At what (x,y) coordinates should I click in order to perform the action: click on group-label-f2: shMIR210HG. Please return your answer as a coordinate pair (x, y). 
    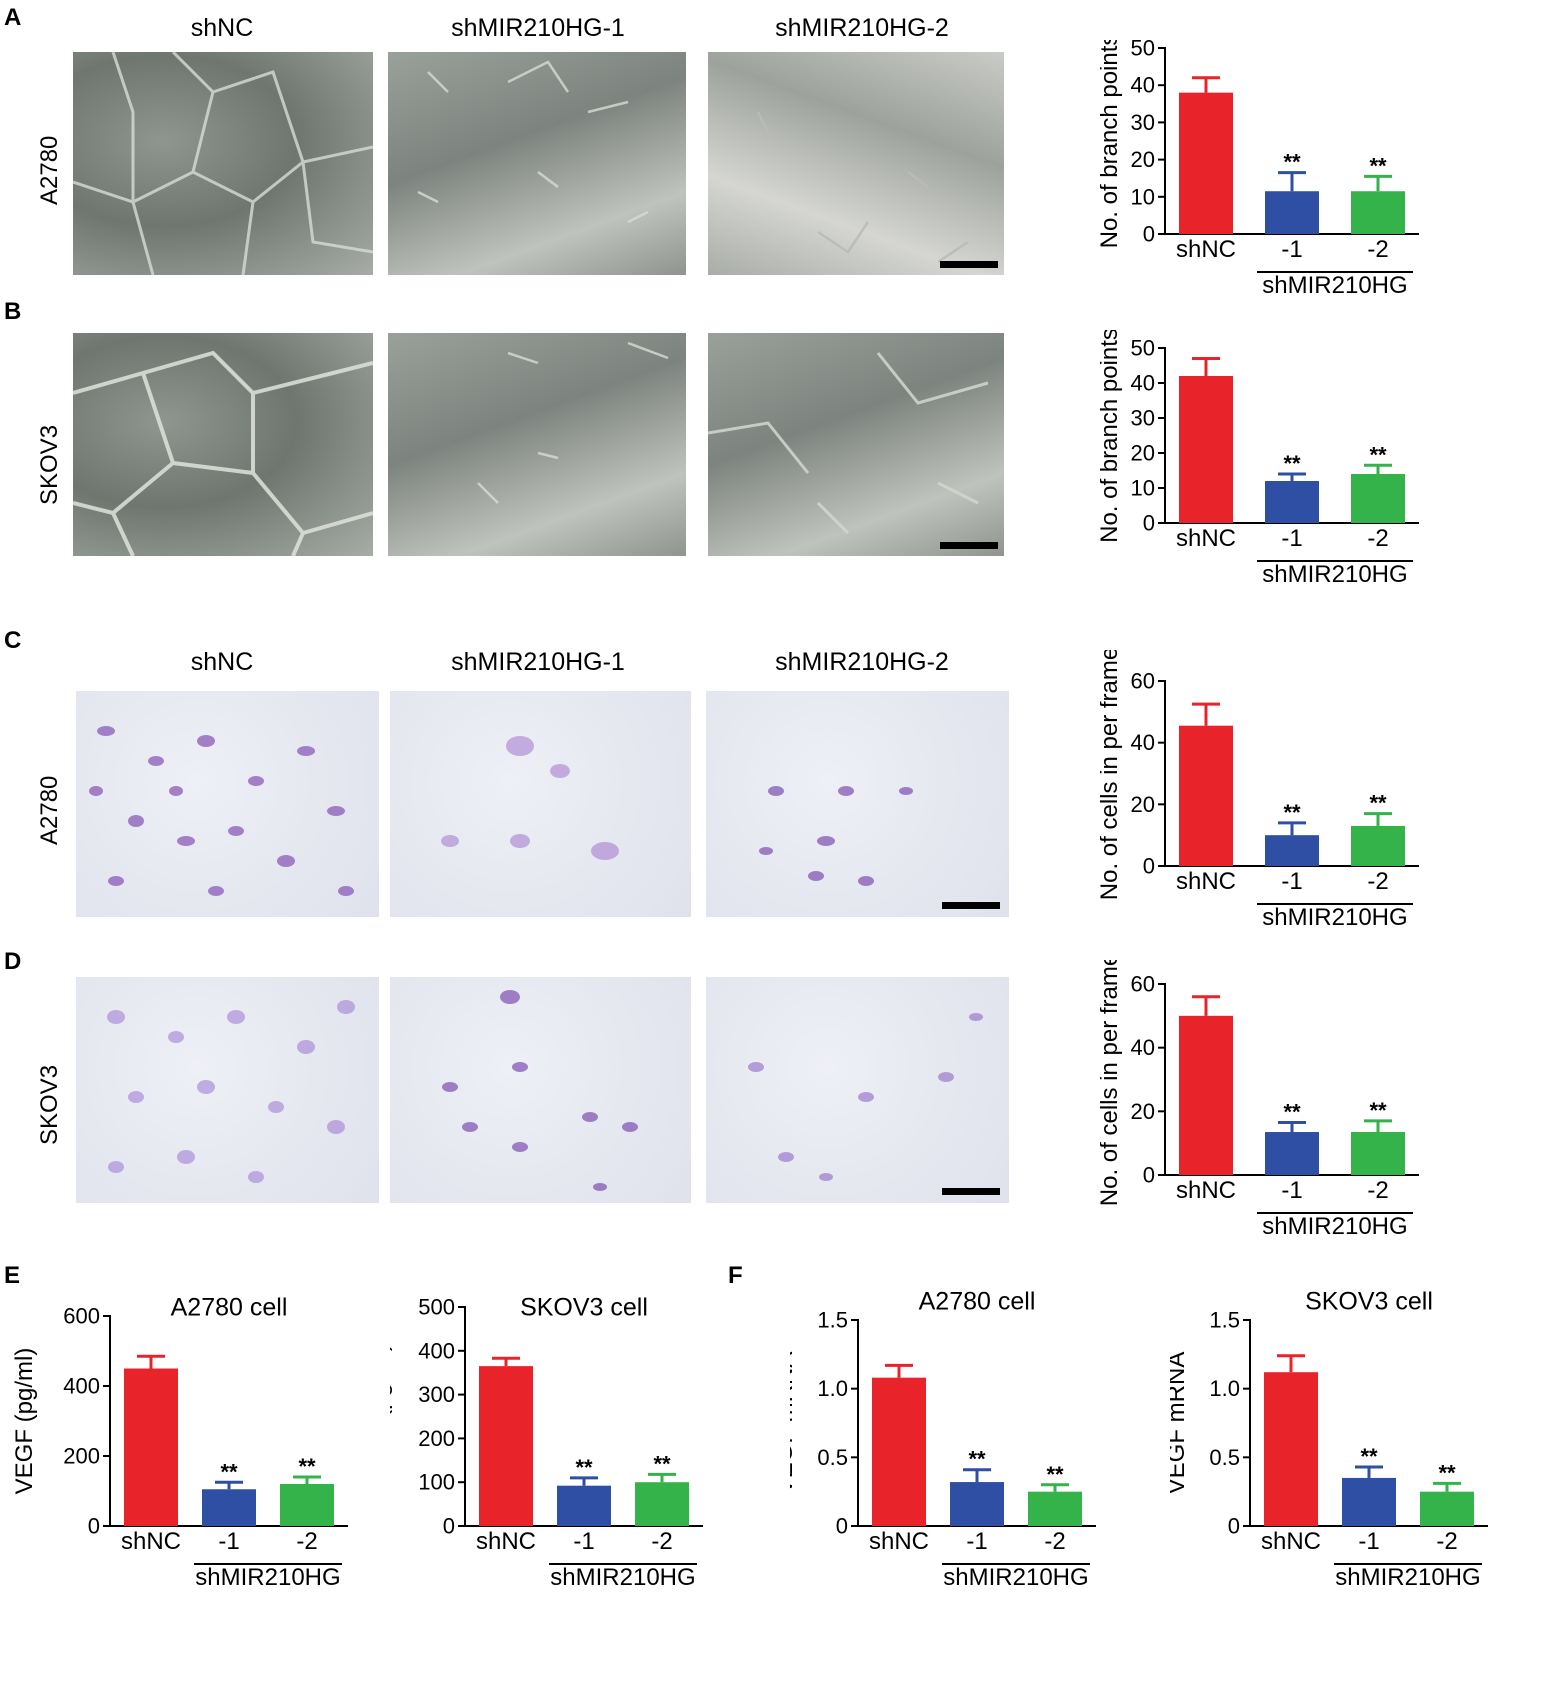
    Looking at the image, I should click on (1407, 1577).